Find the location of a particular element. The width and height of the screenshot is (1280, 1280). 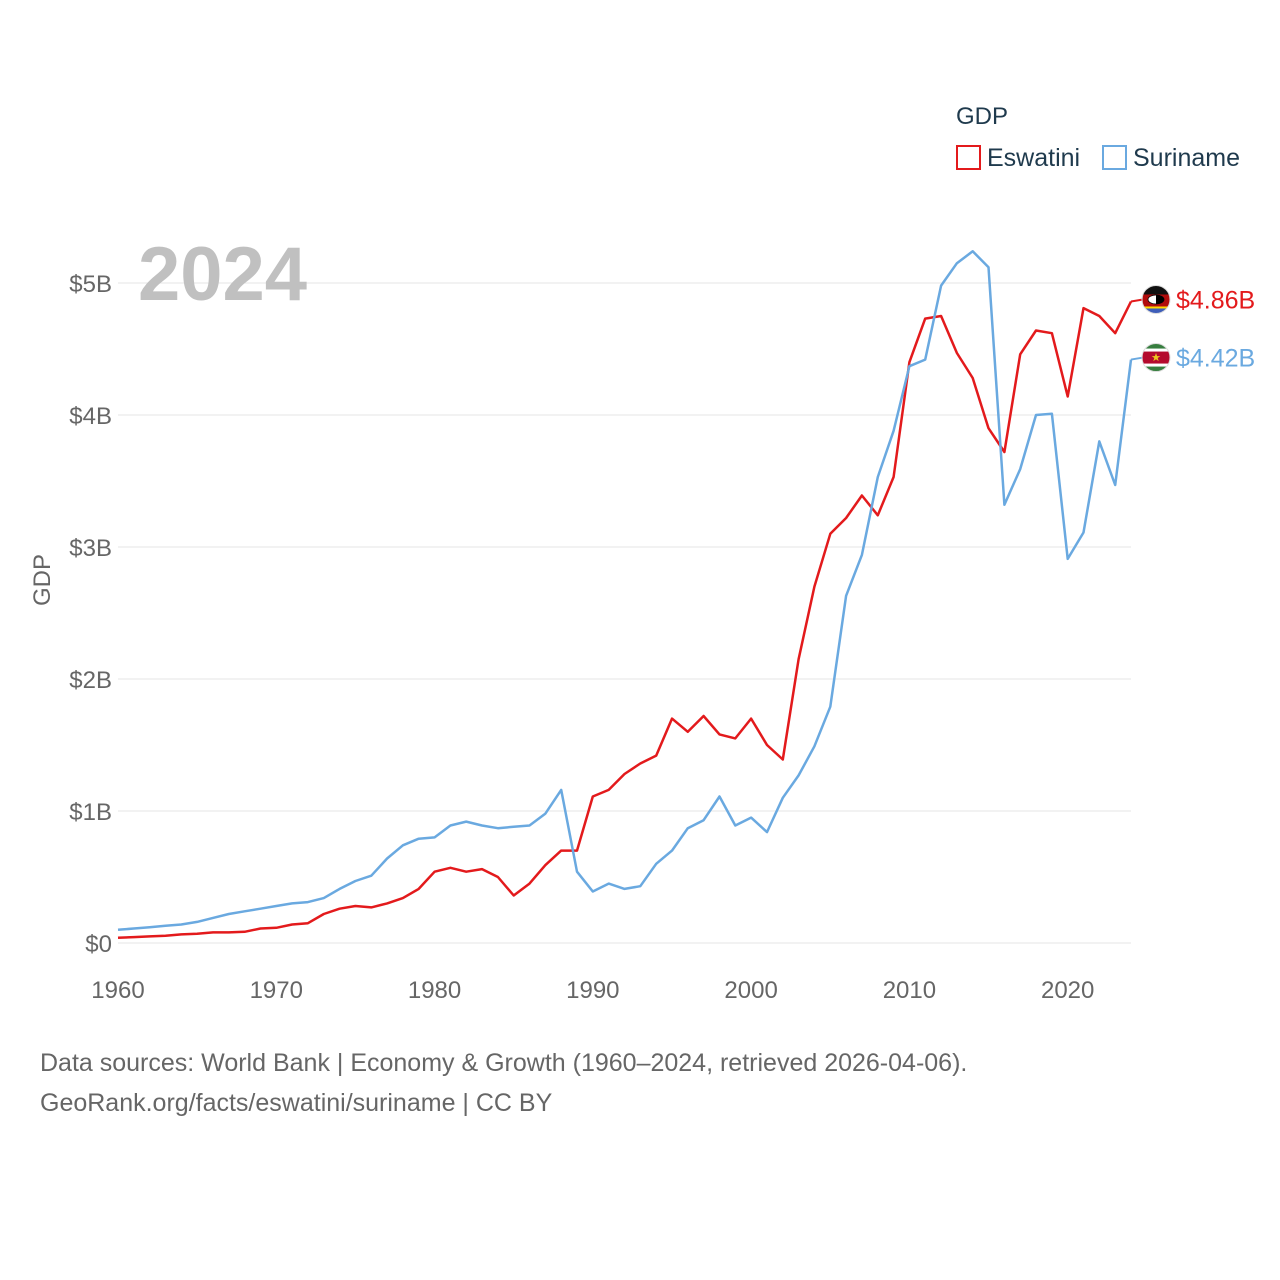

end-label-suriname: $4.42B is located at coordinates (1215, 359).